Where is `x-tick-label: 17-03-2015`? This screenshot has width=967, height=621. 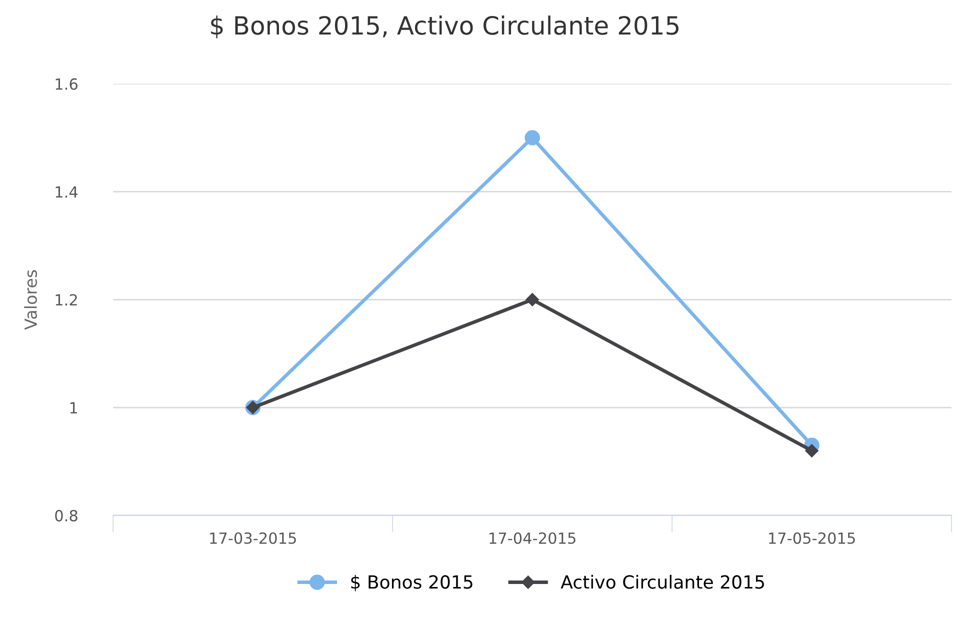 x-tick-label: 17-03-2015 is located at coordinates (253, 538).